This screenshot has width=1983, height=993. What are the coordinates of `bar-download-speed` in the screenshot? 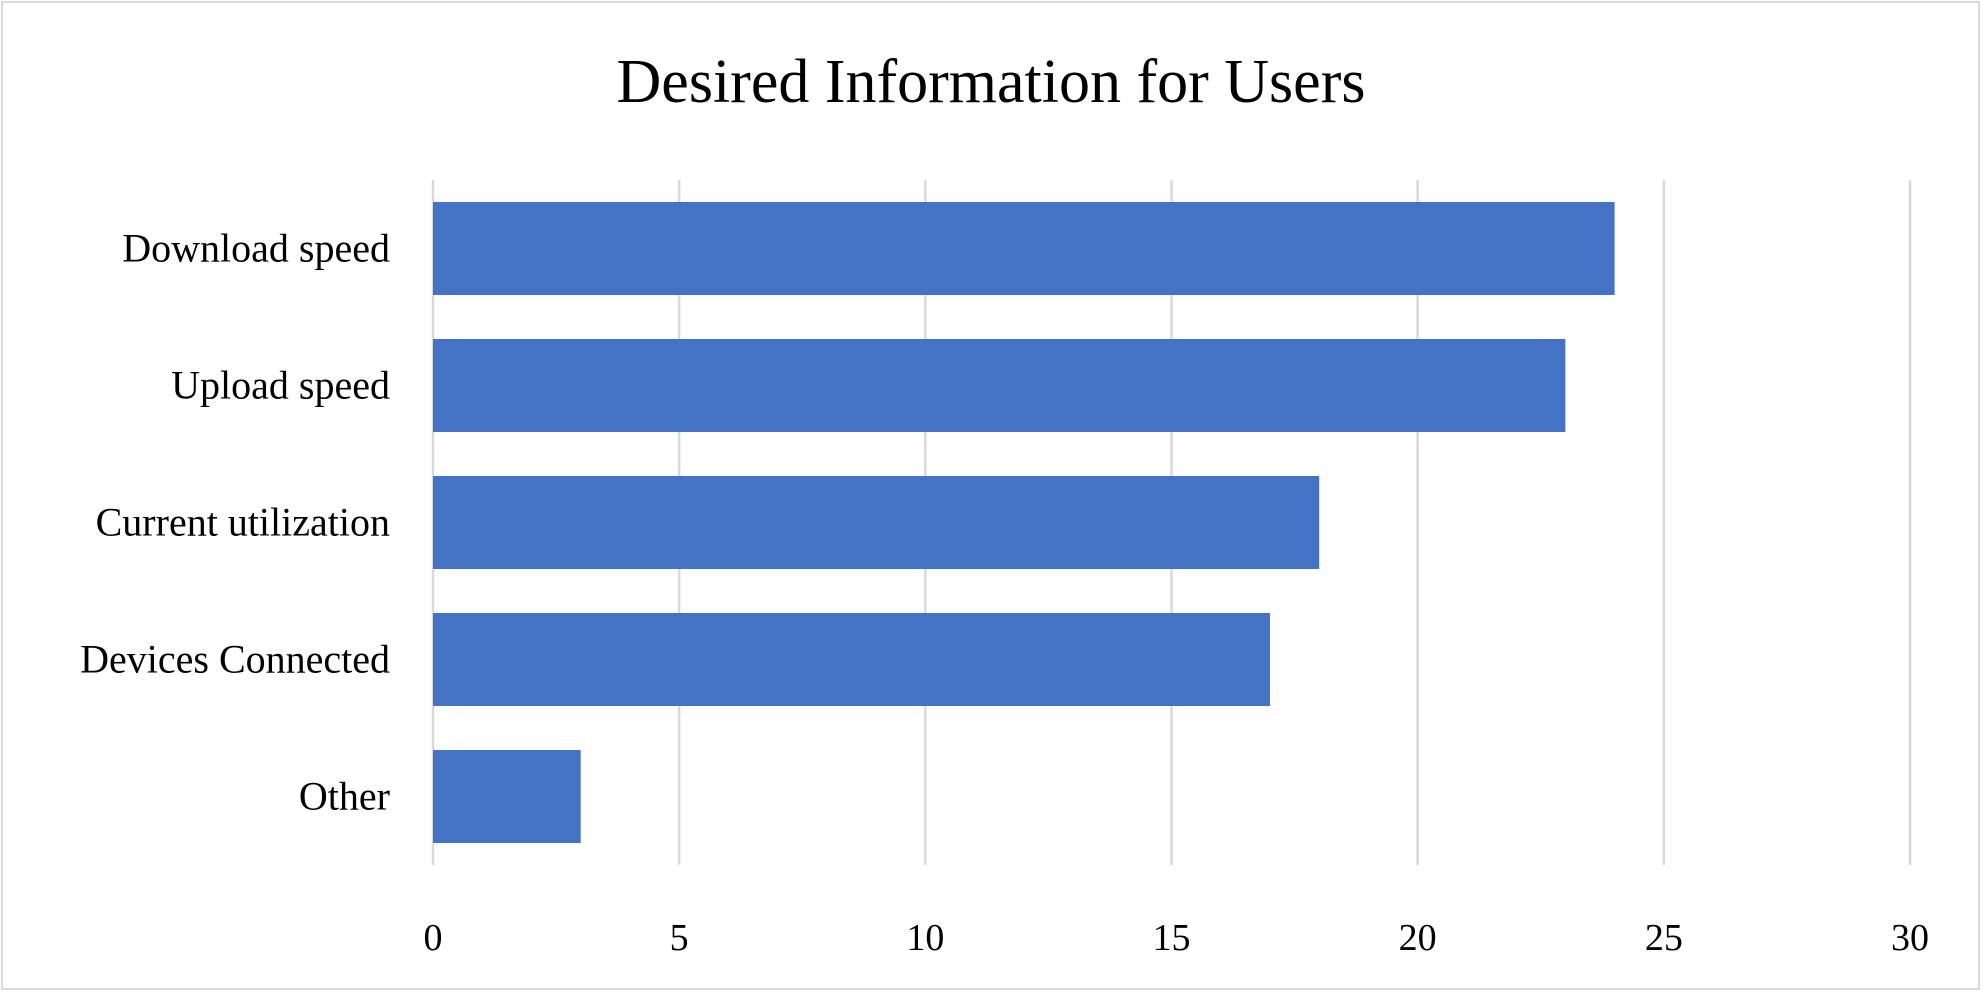 It's located at (1024, 248).